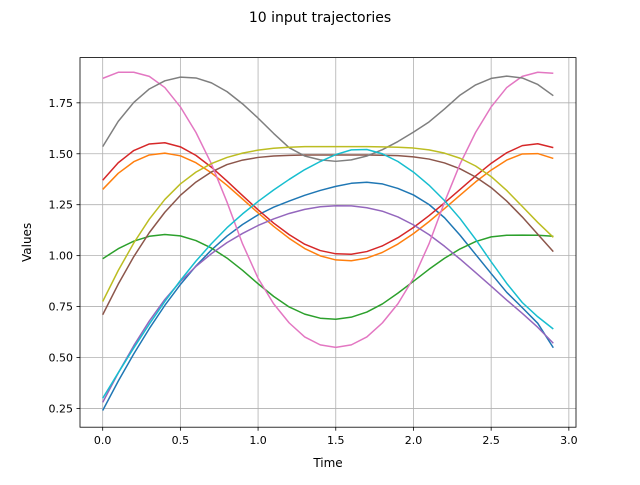  What do you see at coordinates (491, 440) in the screenshot?
I see `x-tick-label: 2.5` at bounding box center [491, 440].